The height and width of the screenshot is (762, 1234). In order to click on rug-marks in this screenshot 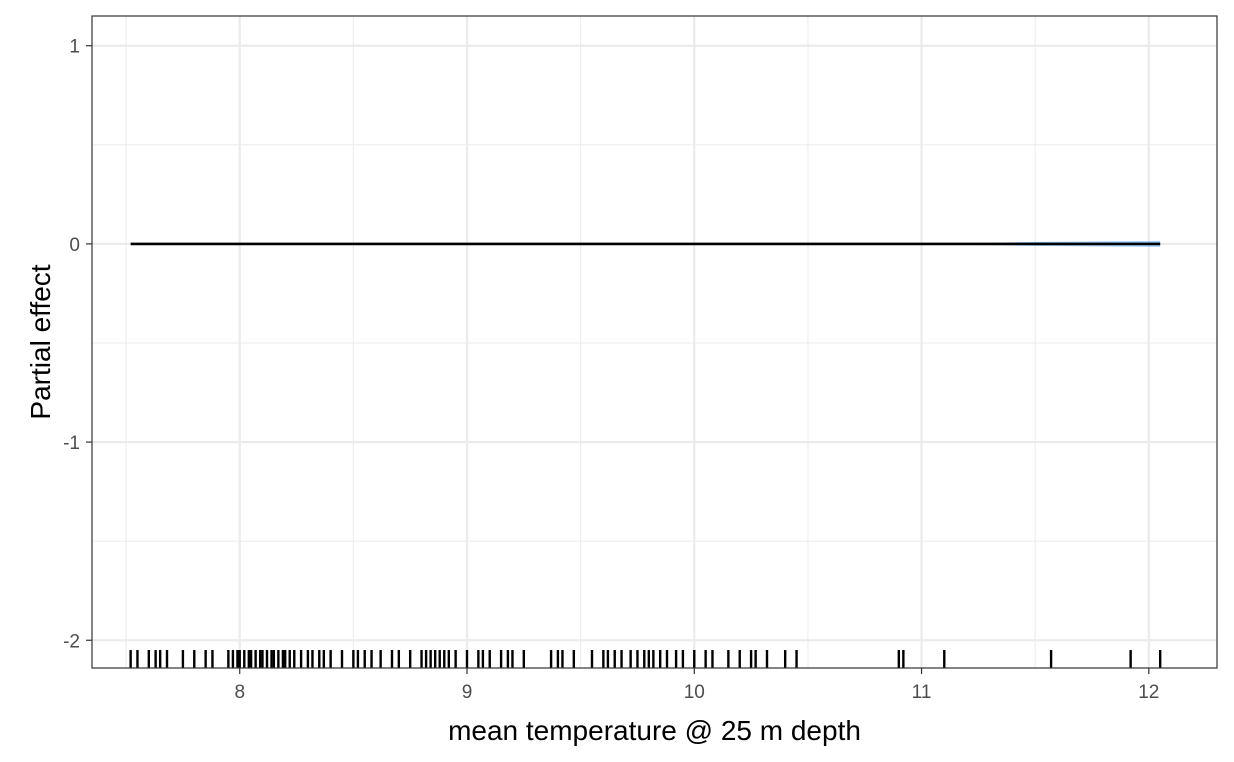, I will do `click(645, 659)`.